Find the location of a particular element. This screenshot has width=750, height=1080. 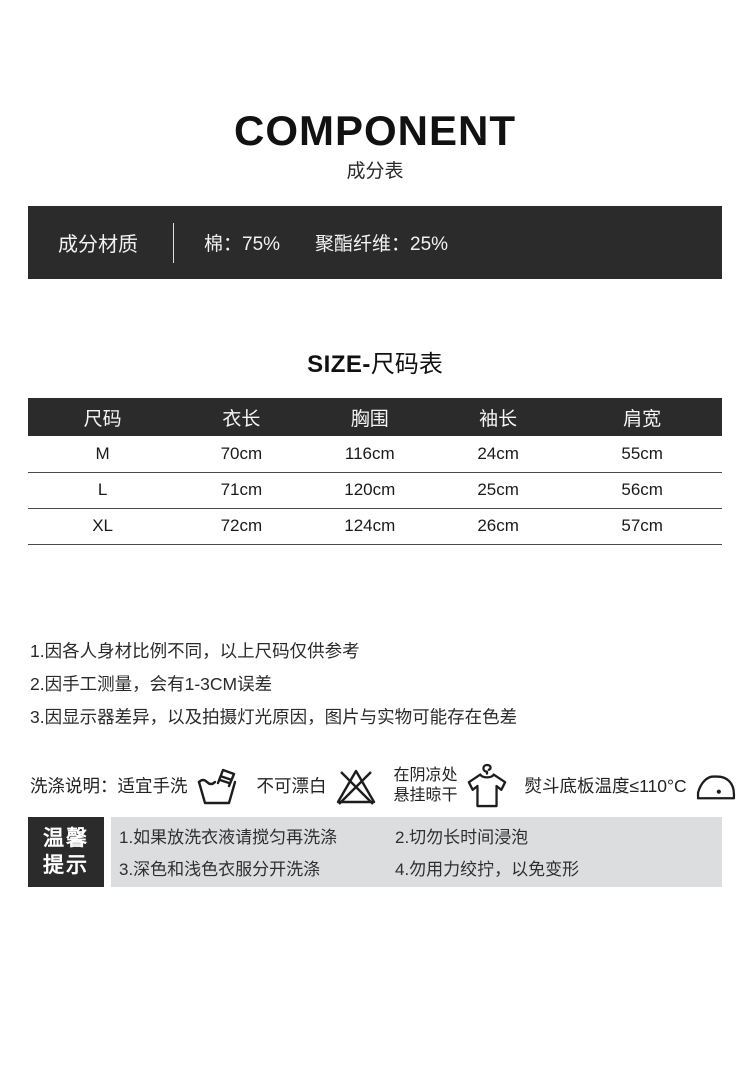

note-line-1: 1.因各人身材比例不同，以上尺码仅供参考 is located at coordinates (195, 650).